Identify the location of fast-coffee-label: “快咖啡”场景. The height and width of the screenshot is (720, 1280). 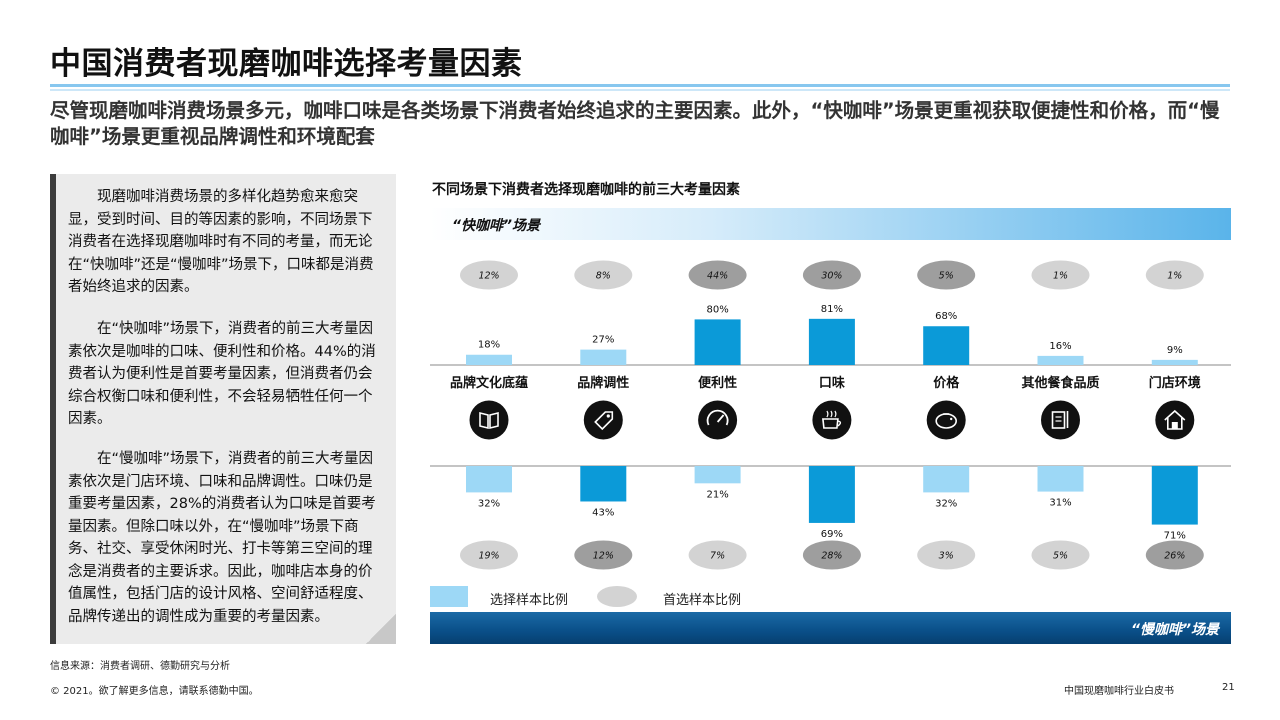
(496, 226).